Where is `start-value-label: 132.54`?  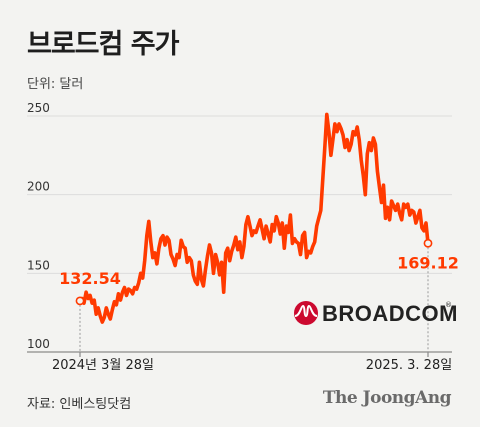
start-value-label: 132.54 is located at coordinates (90, 278).